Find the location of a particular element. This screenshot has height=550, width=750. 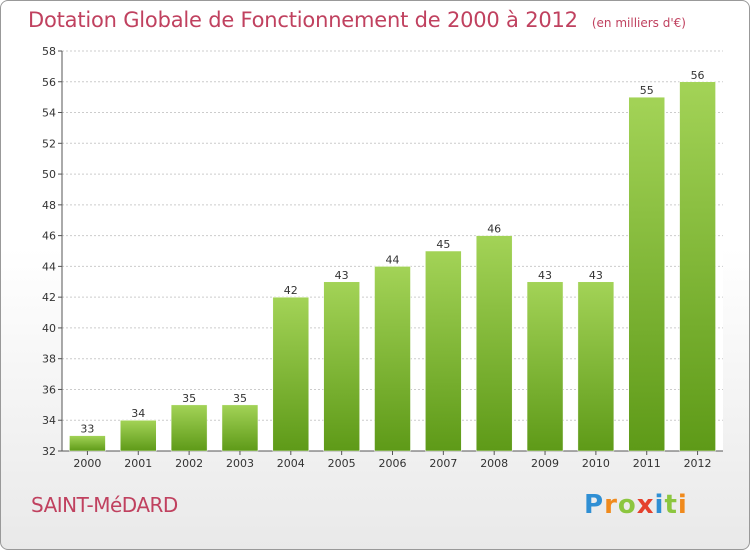

y-tick-label: 40 is located at coordinates (49, 328).